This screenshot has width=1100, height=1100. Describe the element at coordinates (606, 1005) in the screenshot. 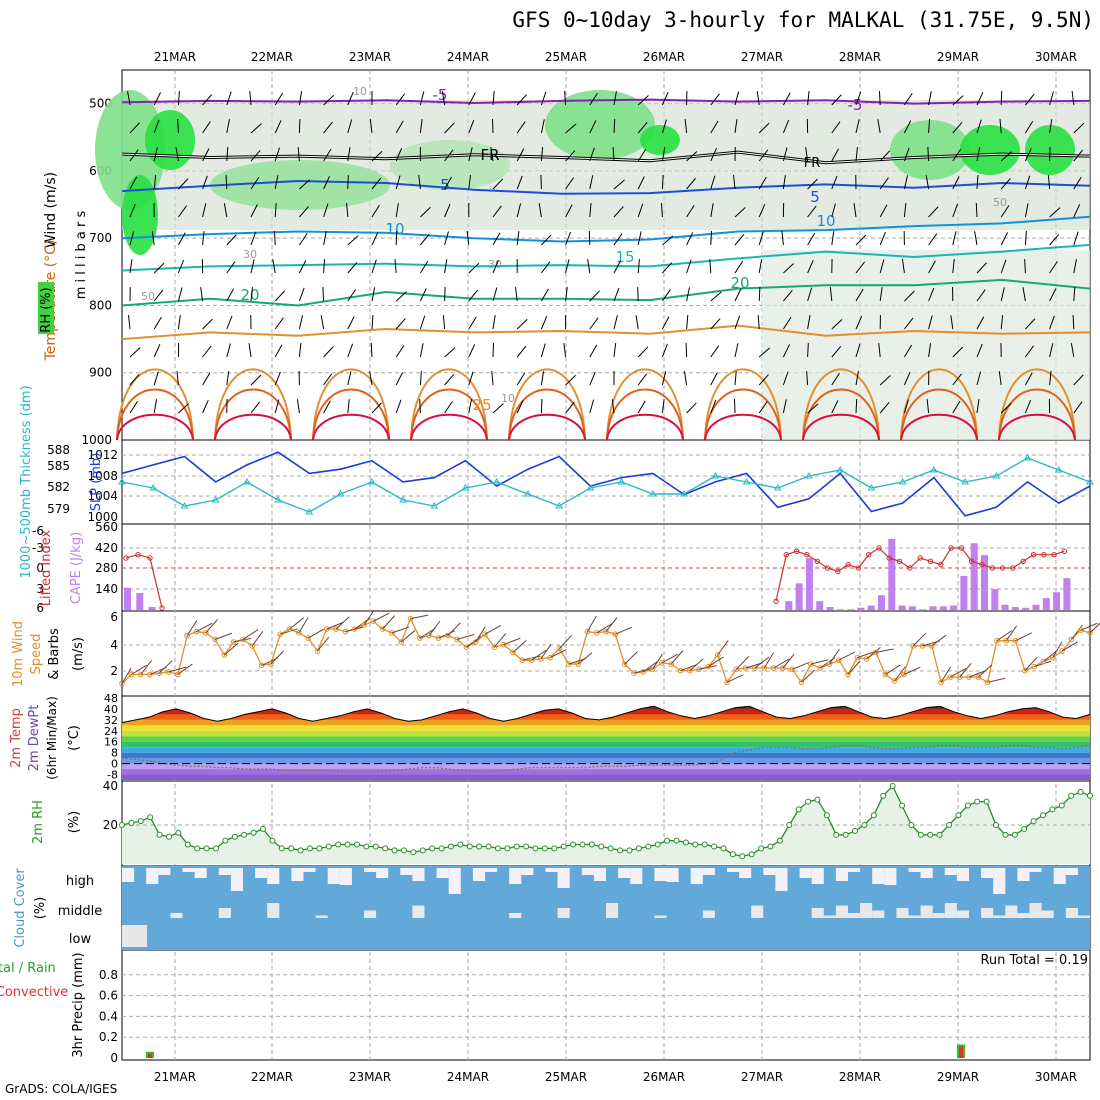

I see `panel-frame` at that location.